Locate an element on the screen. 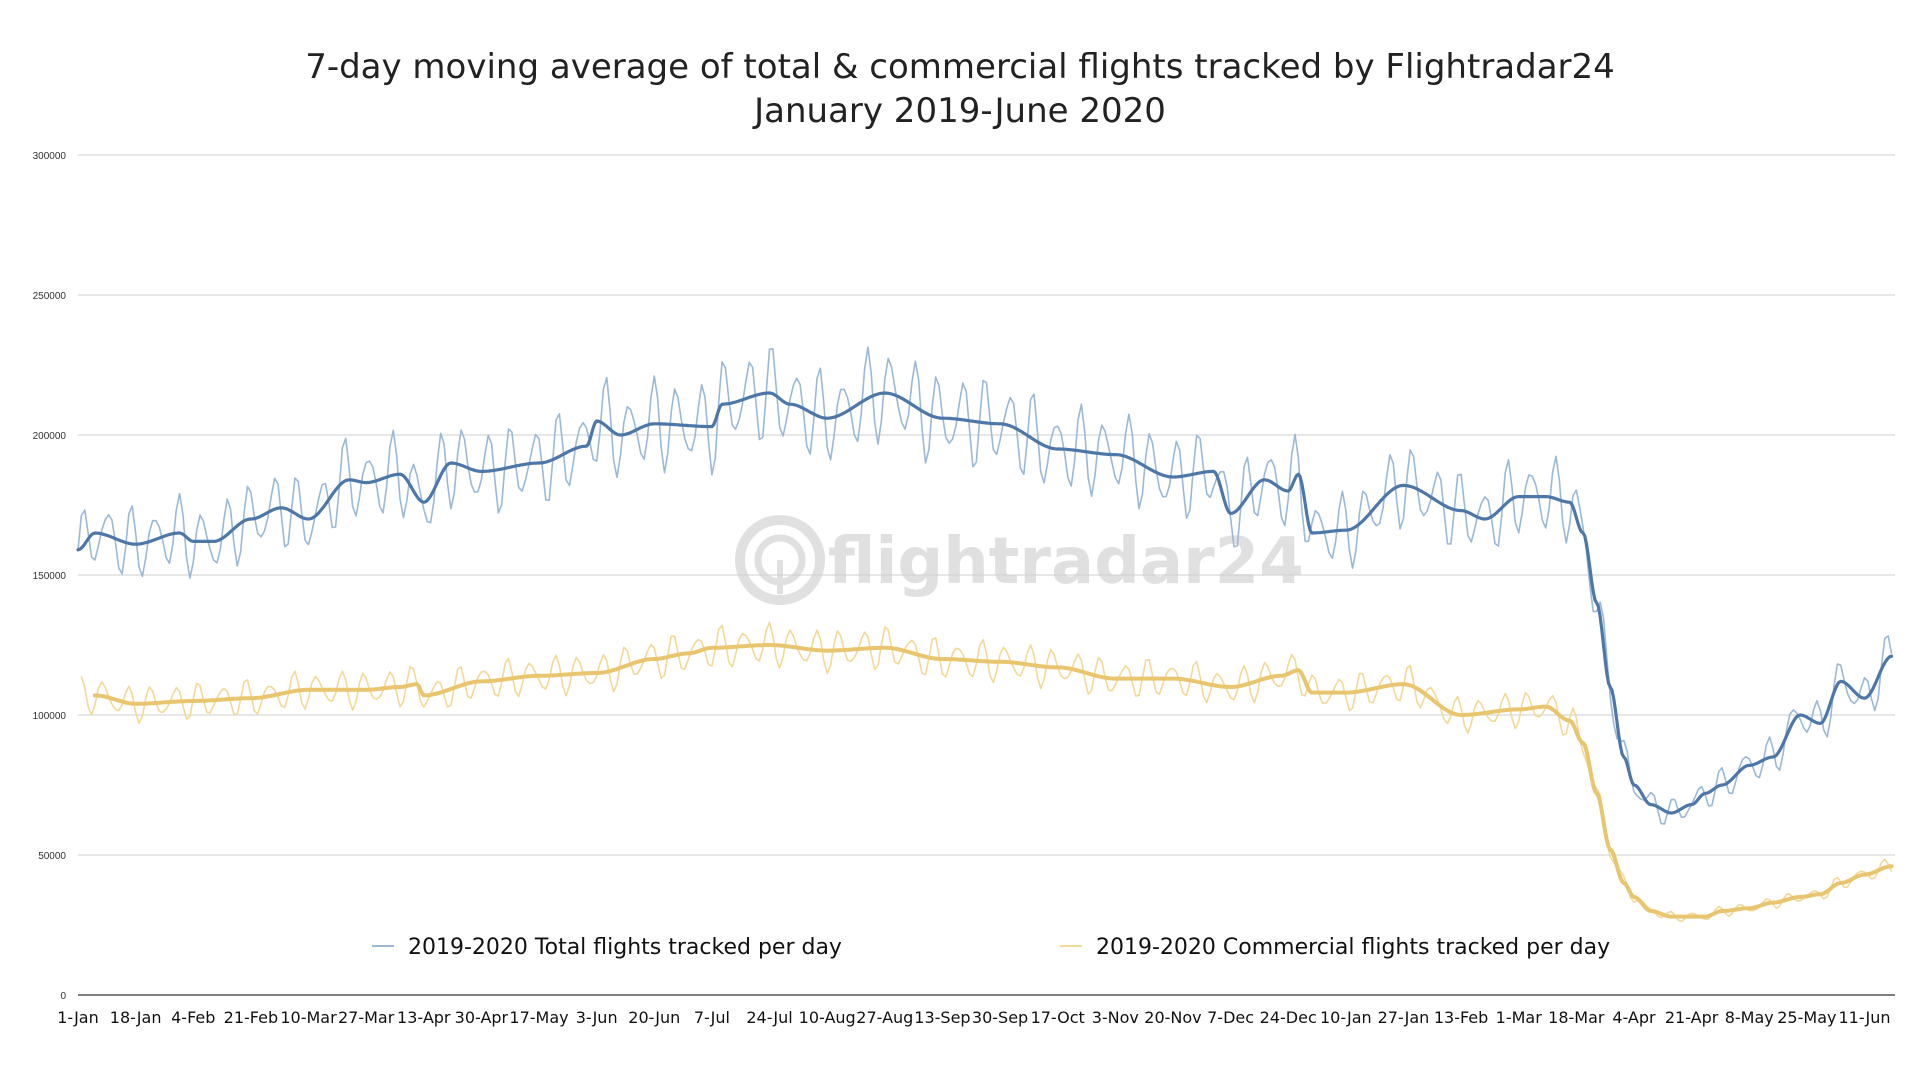 This screenshot has height=1080, width=1920. x-tick-label: 27-Jan is located at coordinates (1404, 1017).